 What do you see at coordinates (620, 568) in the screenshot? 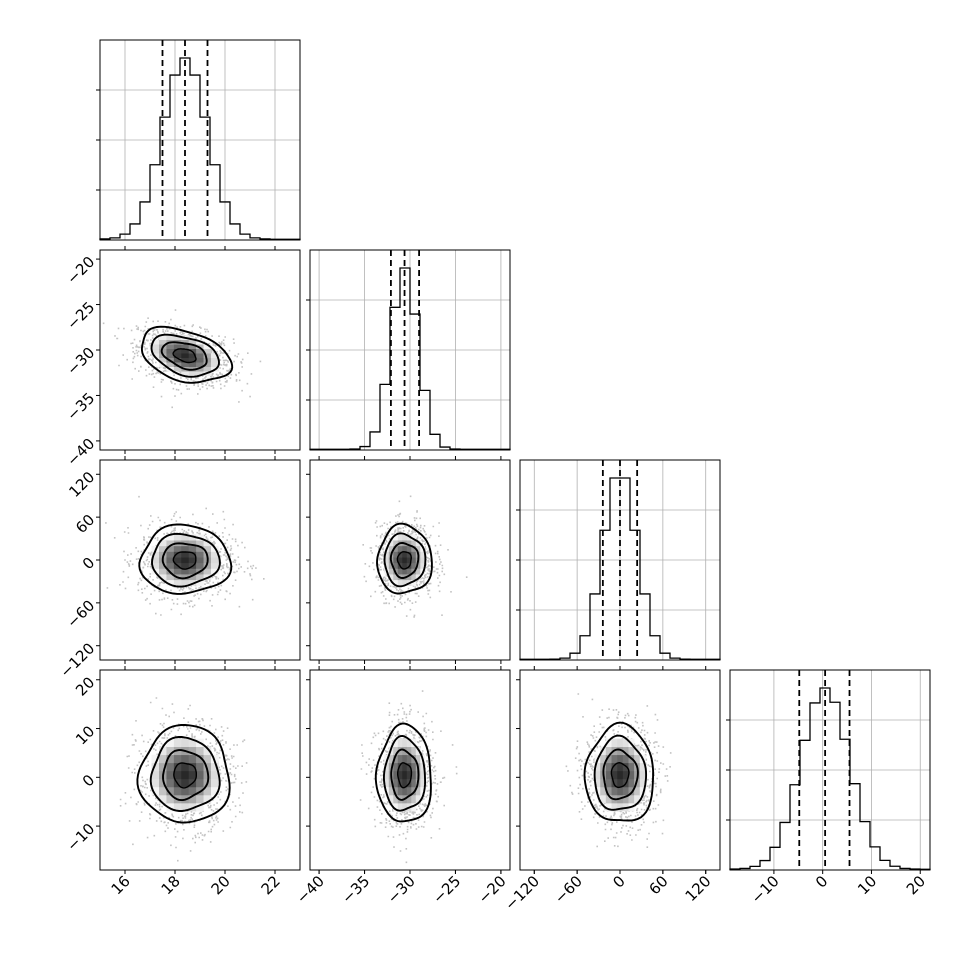
I see `histogram-series-p2` at bounding box center [620, 568].